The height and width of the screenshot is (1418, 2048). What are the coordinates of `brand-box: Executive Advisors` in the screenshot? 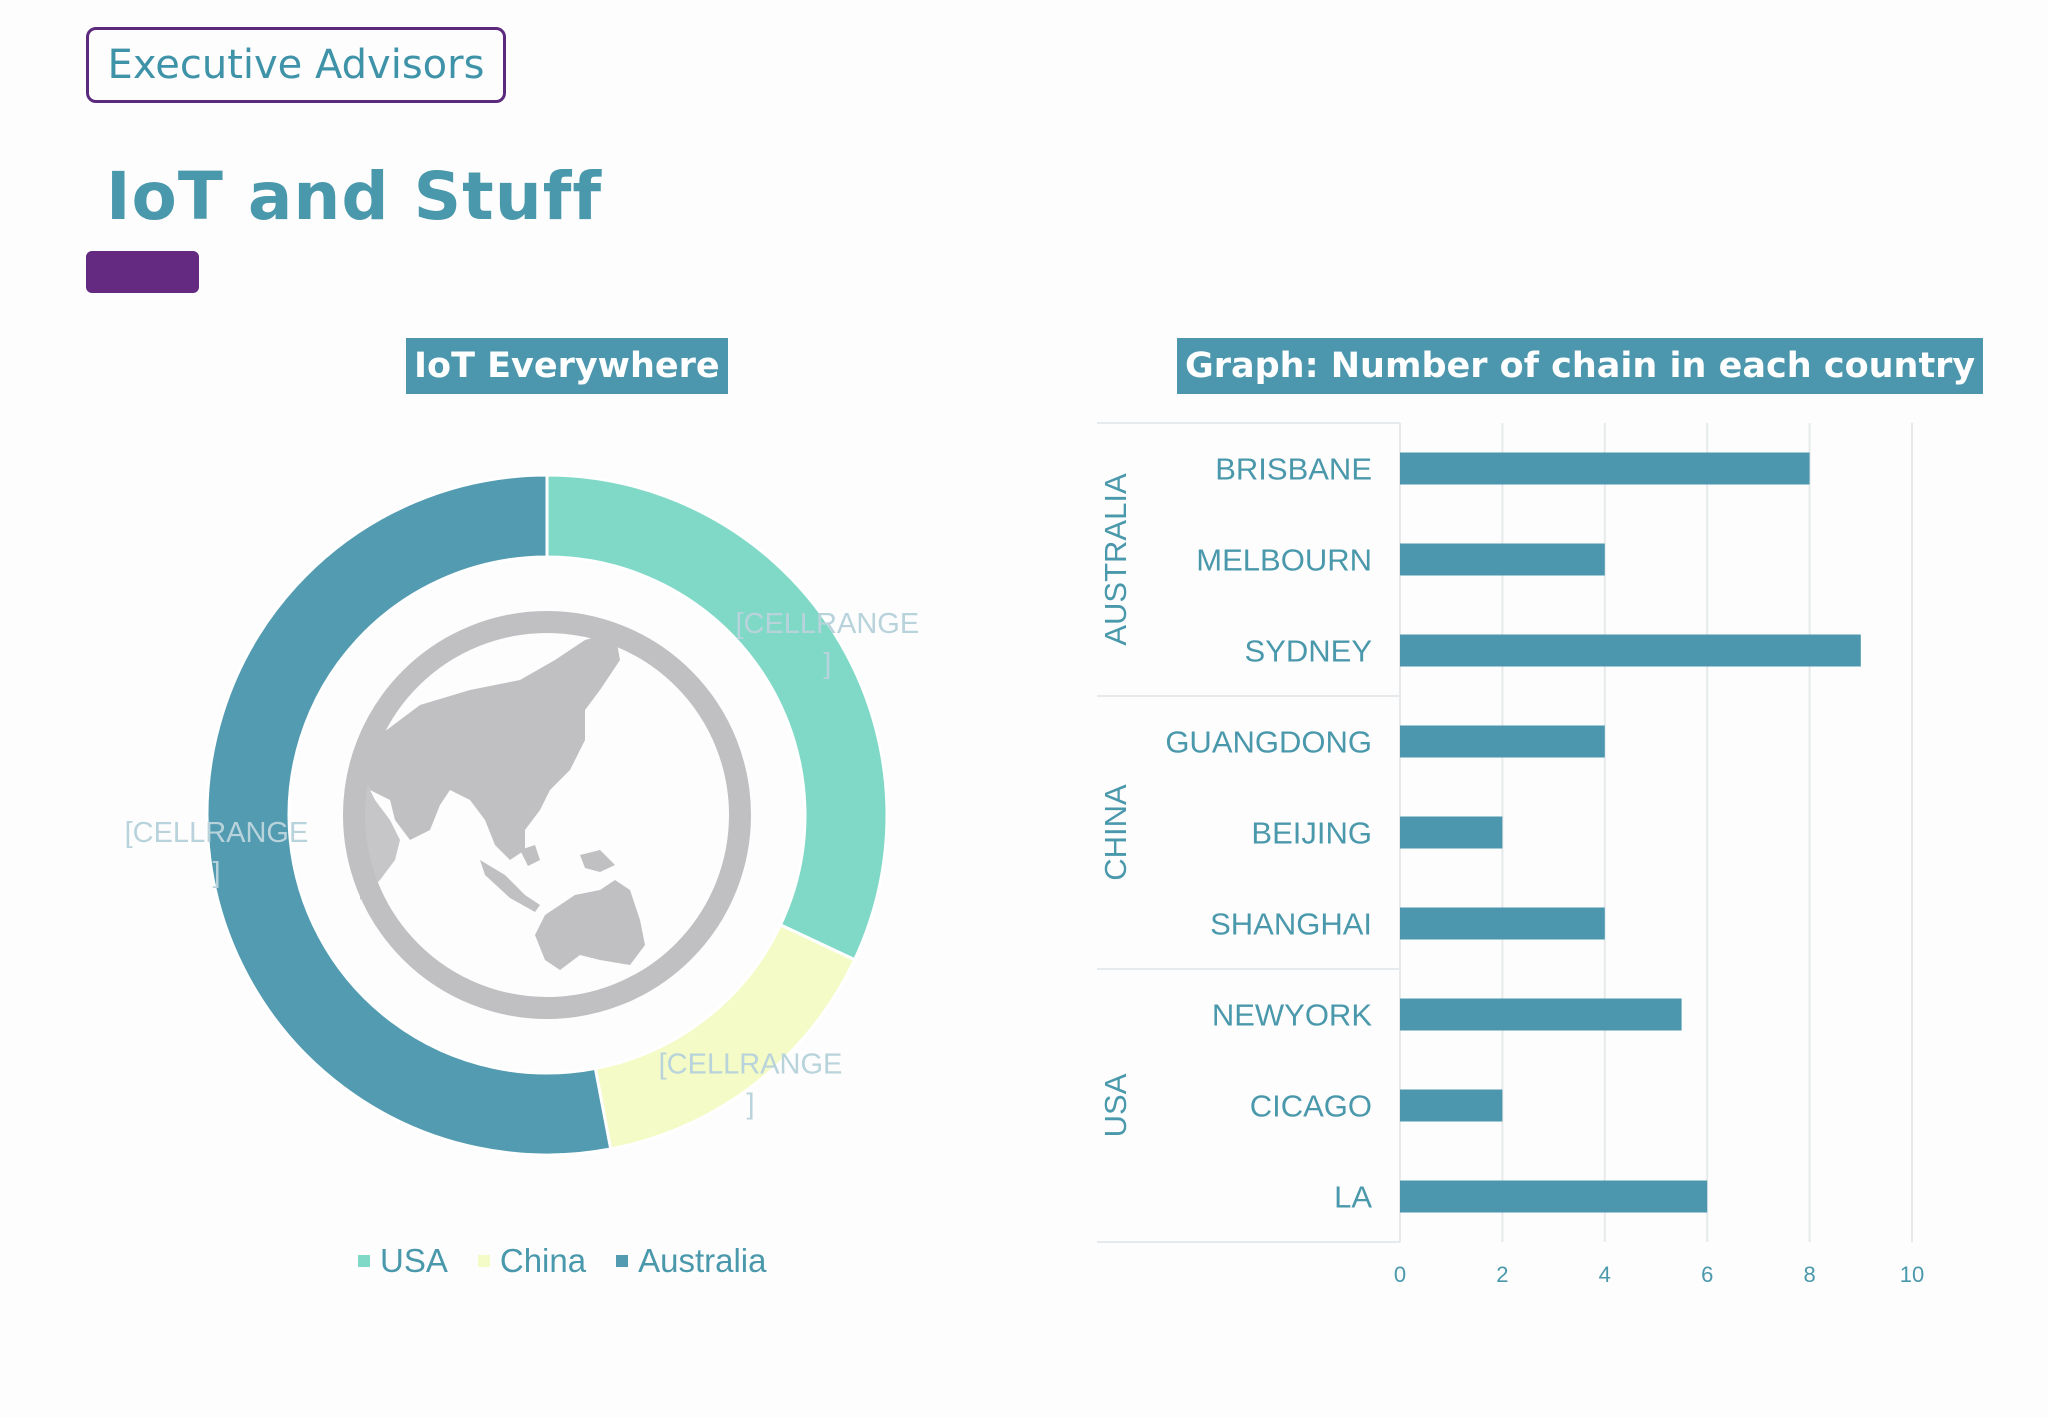 It's located at (296, 65).